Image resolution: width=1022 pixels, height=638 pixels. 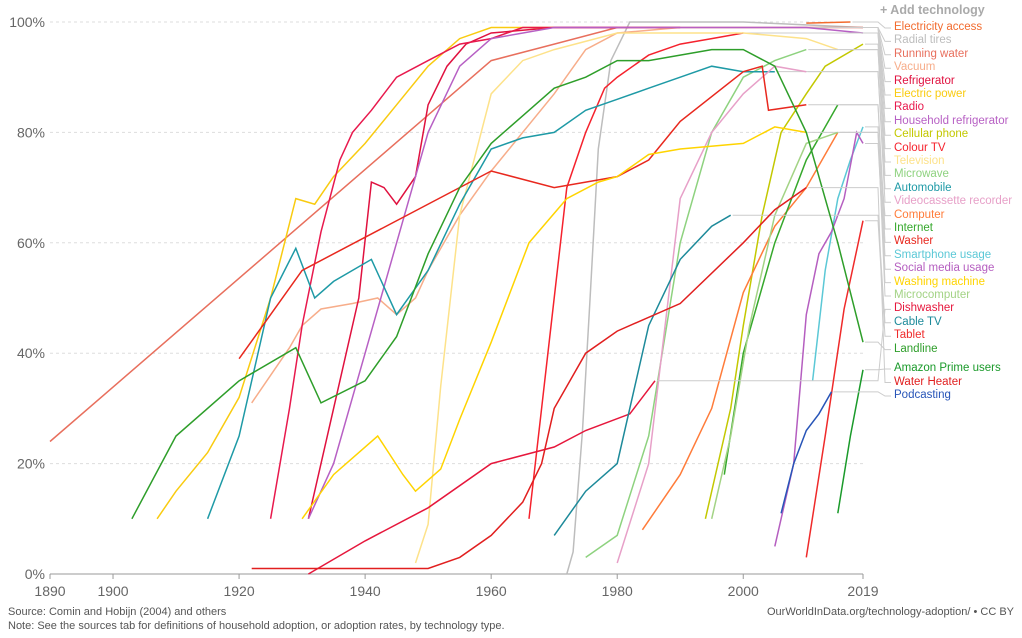 What do you see at coordinates (951, 120) in the screenshot?
I see `legend-item: Household refrigerator` at bounding box center [951, 120].